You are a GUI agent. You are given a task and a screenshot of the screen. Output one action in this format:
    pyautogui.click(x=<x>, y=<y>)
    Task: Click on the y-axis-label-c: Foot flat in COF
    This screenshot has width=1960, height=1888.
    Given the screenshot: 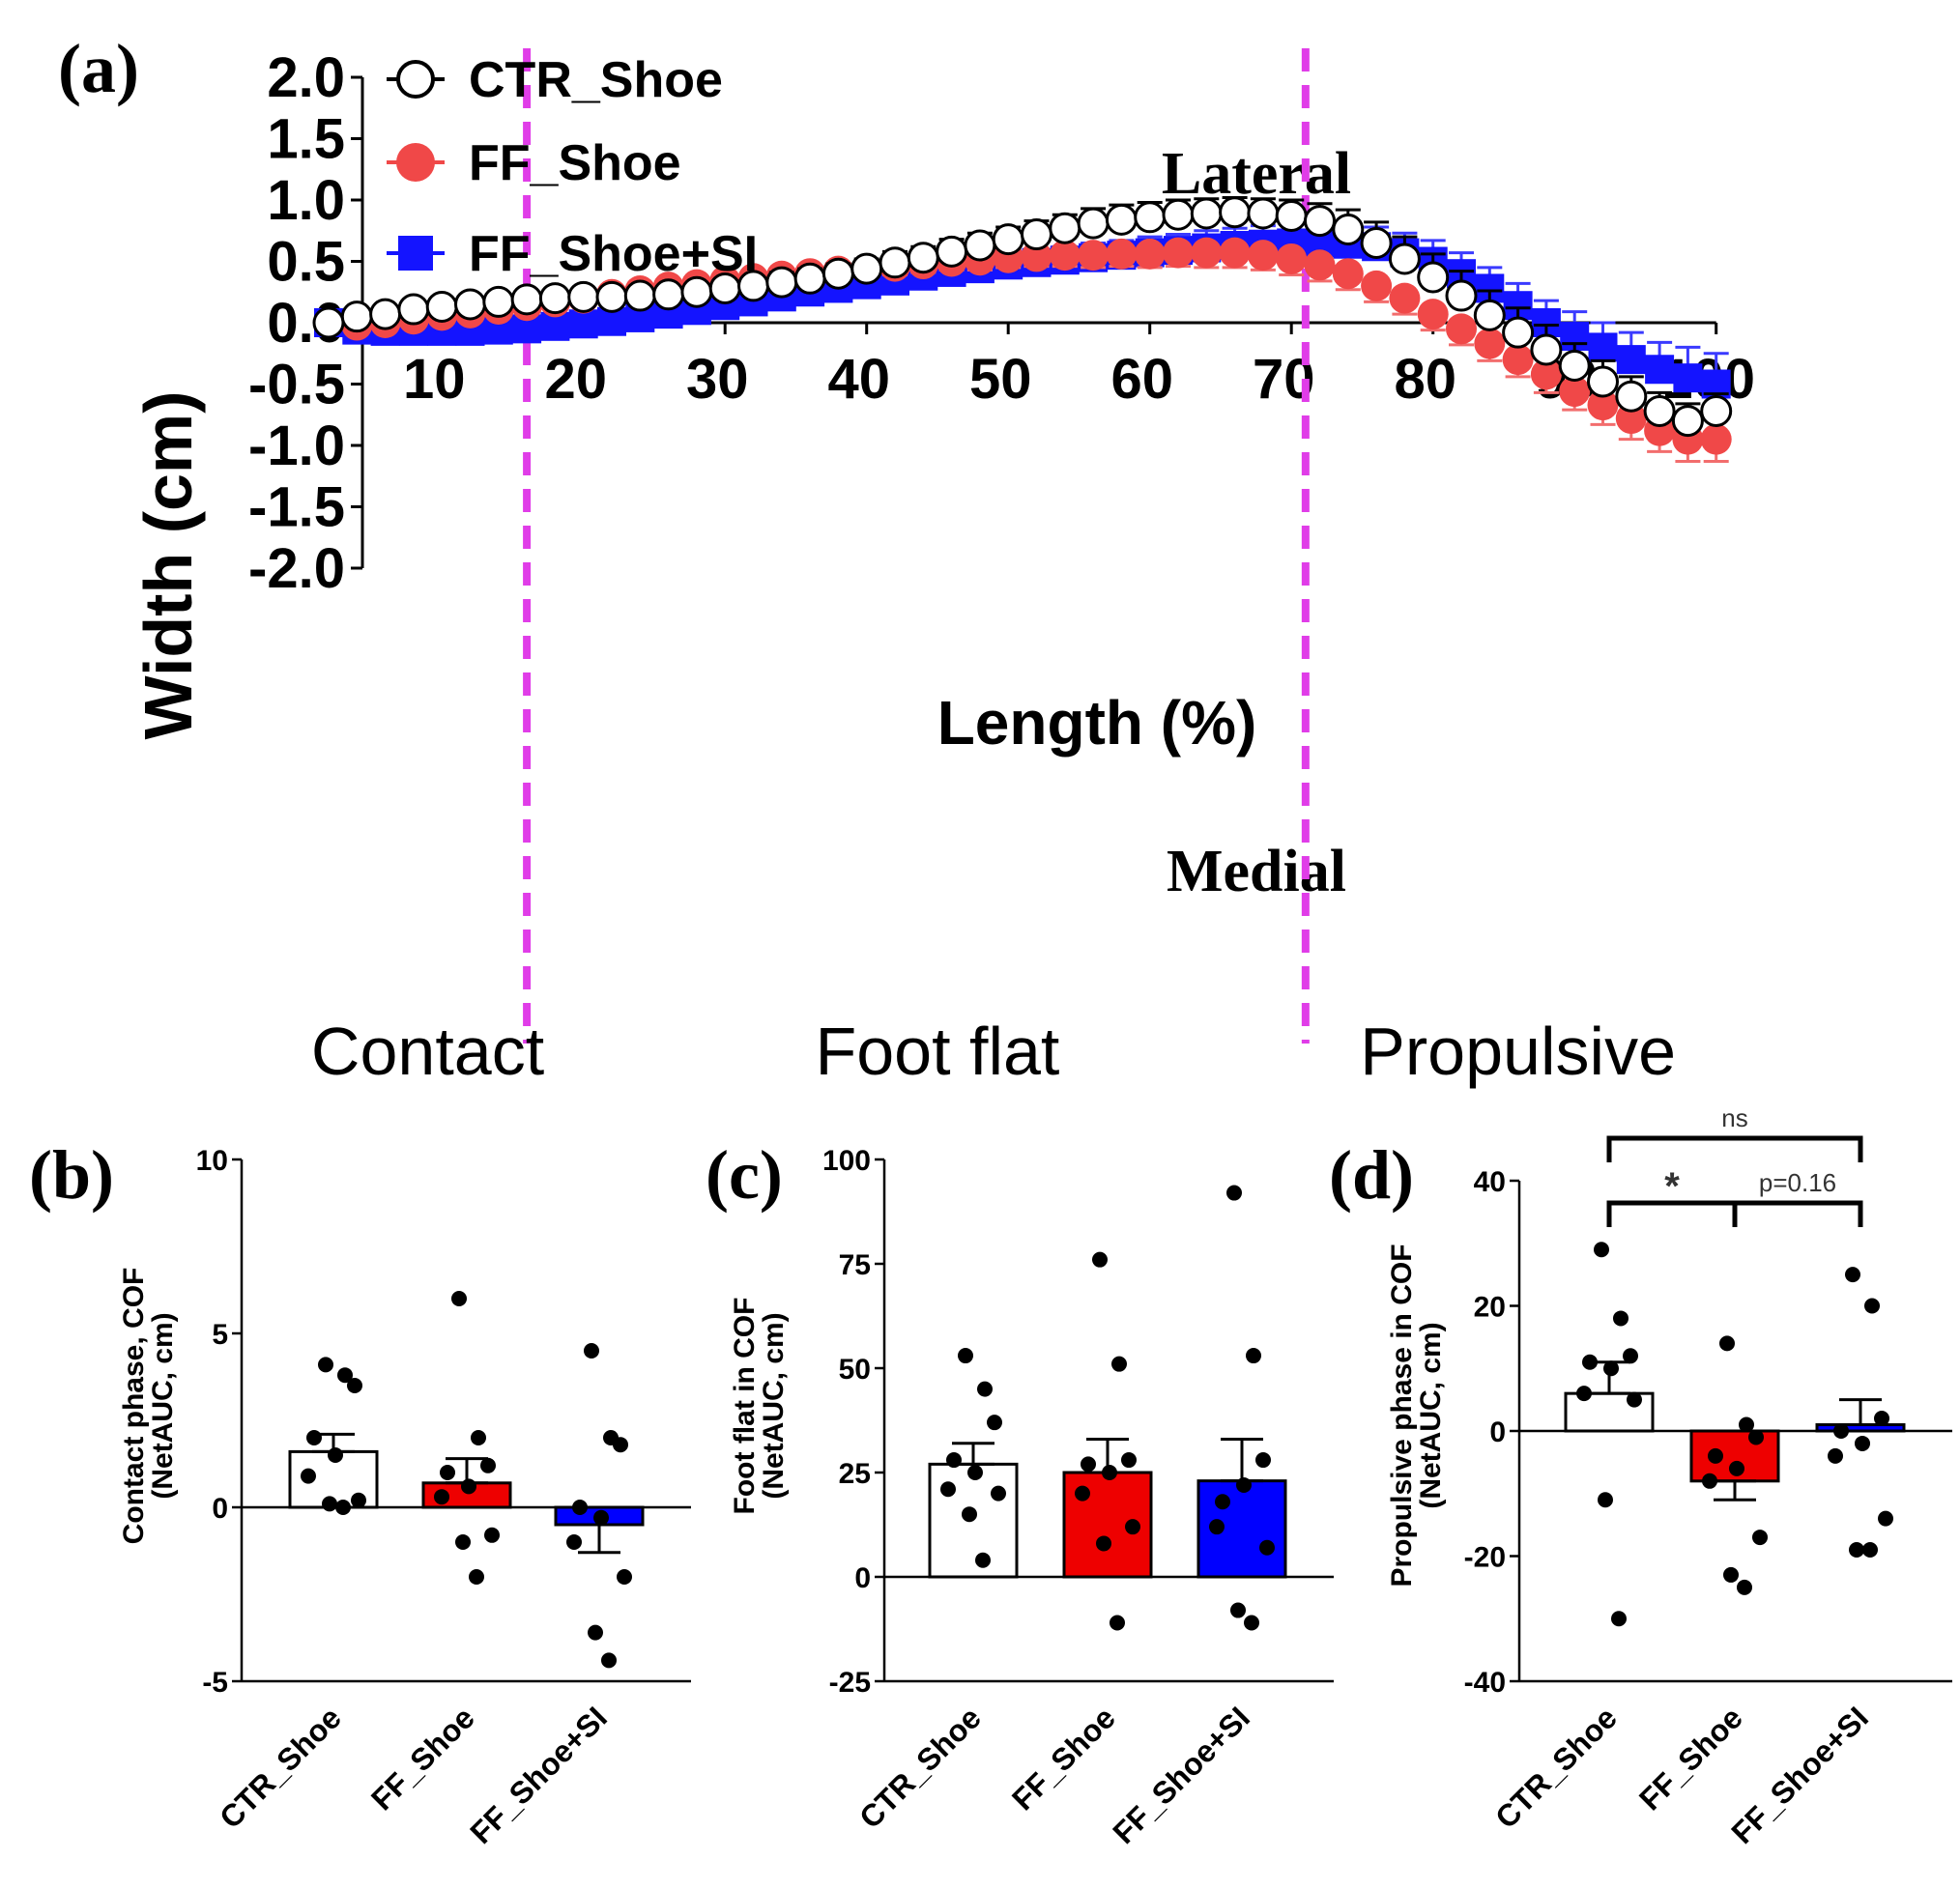 What is the action you would take?
    pyautogui.click(x=745, y=1406)
    